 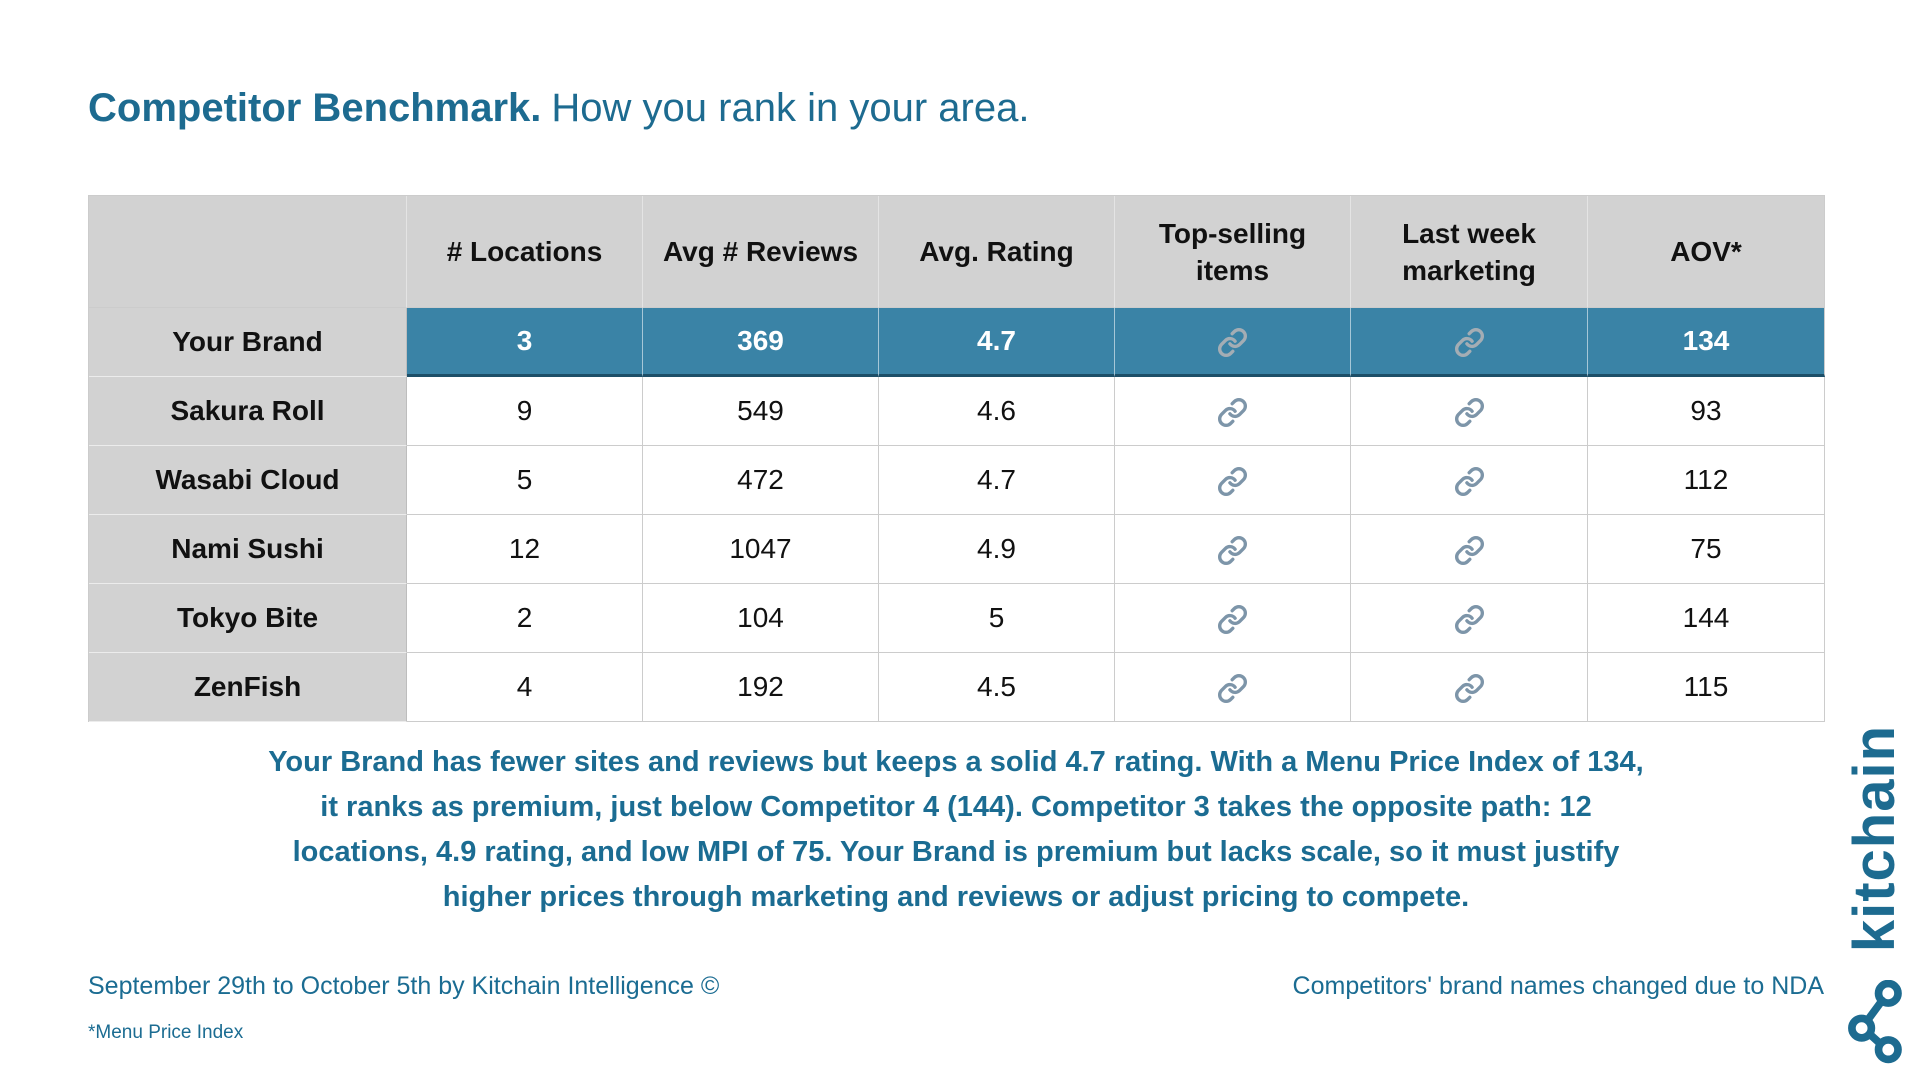 I want to click on reviews-cell: 549, so click(x=761, y=411).